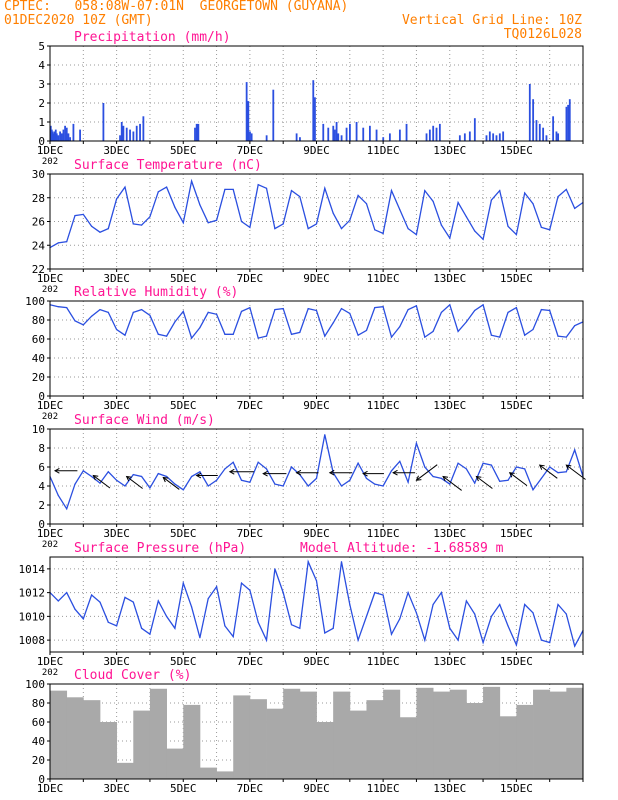  I want to click on temp-xtick-label: 11DEC, so click(383, 278).